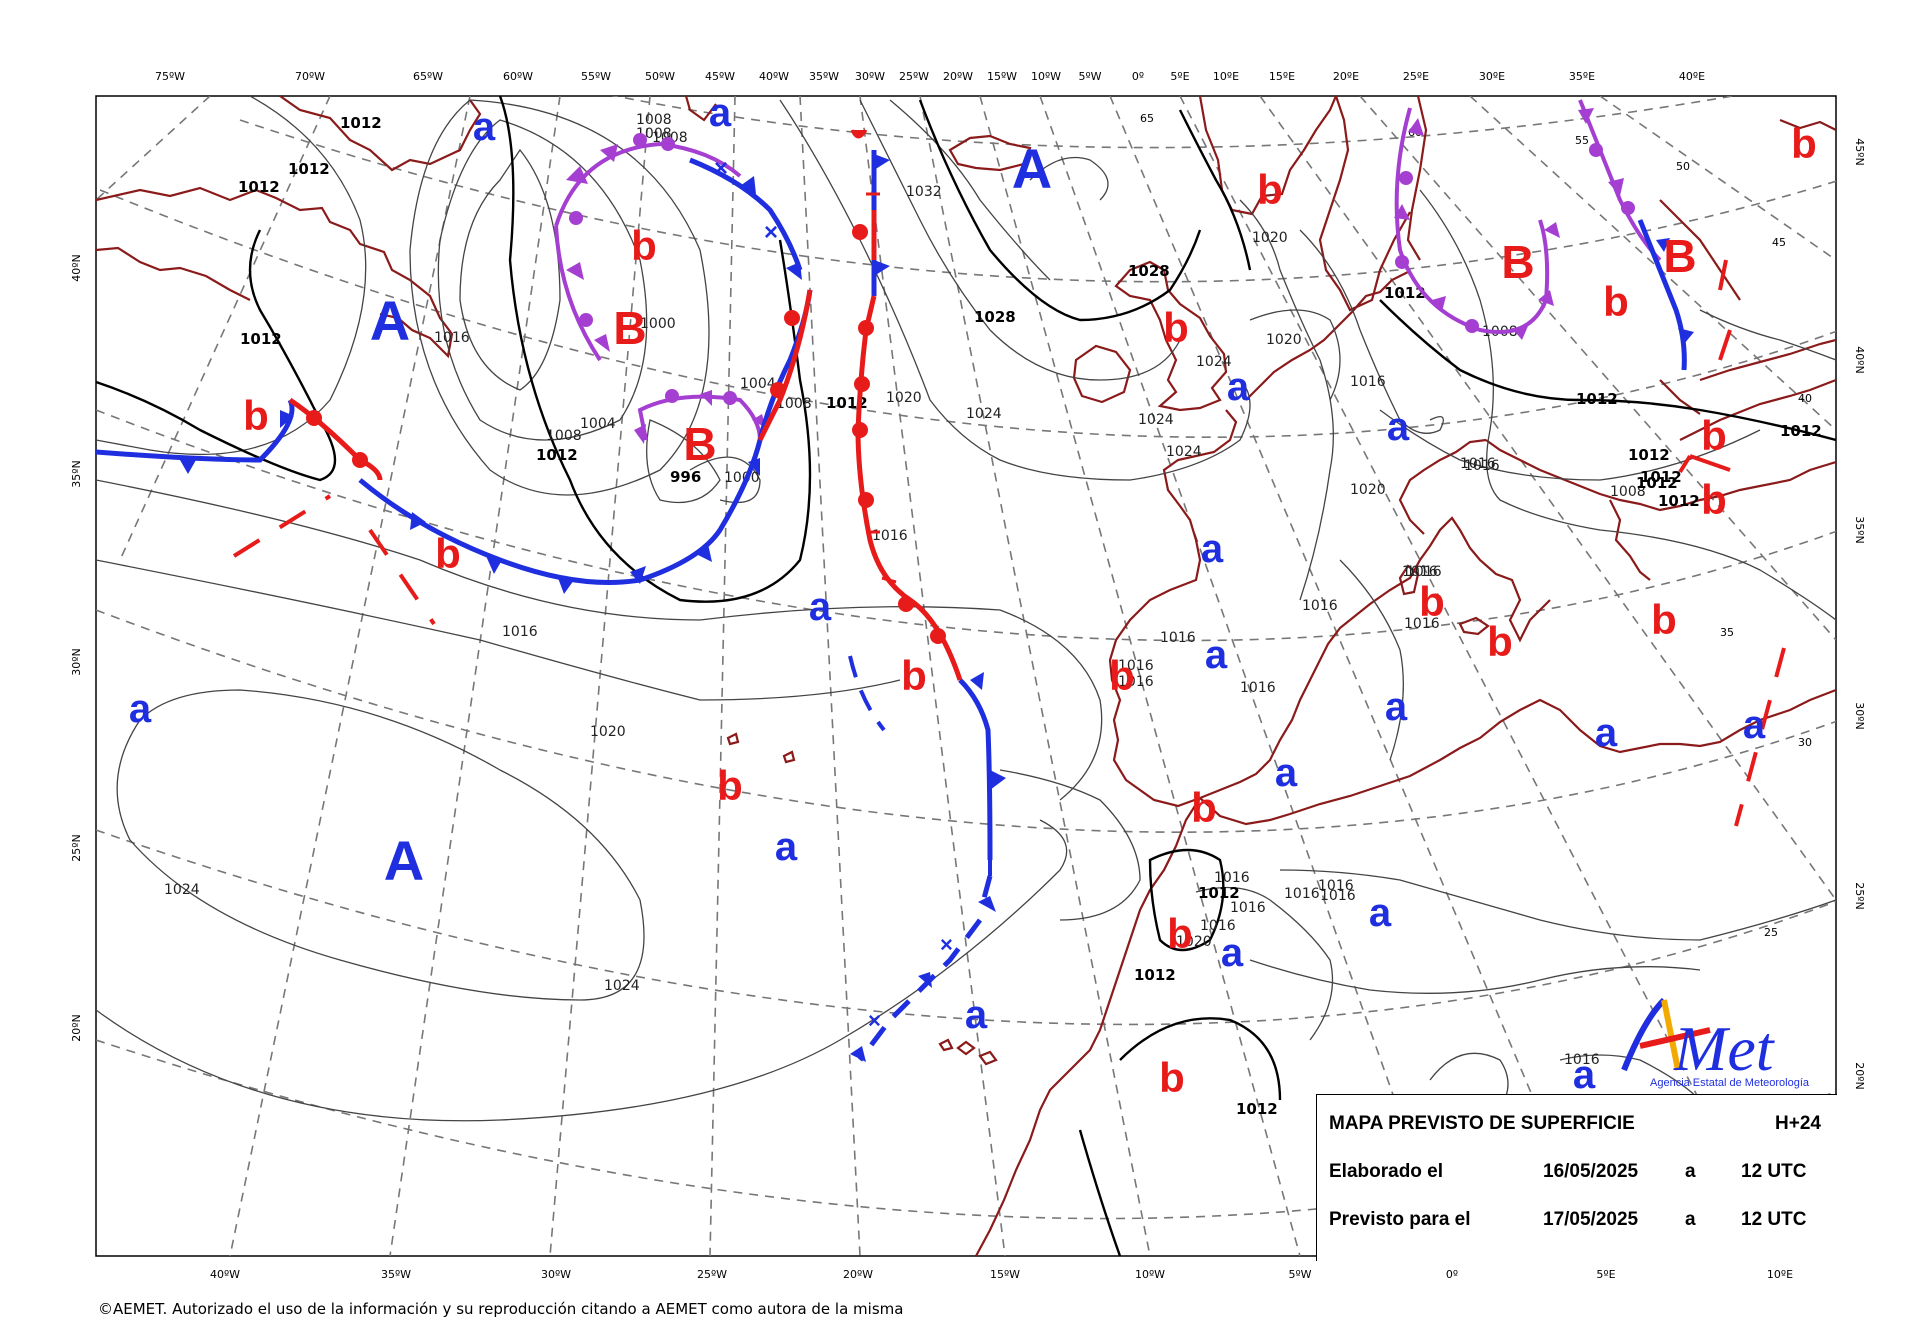 This screenshot has height=1344, width=1920. I want to click on lat-label: 25ºN, so click(1859, 895).